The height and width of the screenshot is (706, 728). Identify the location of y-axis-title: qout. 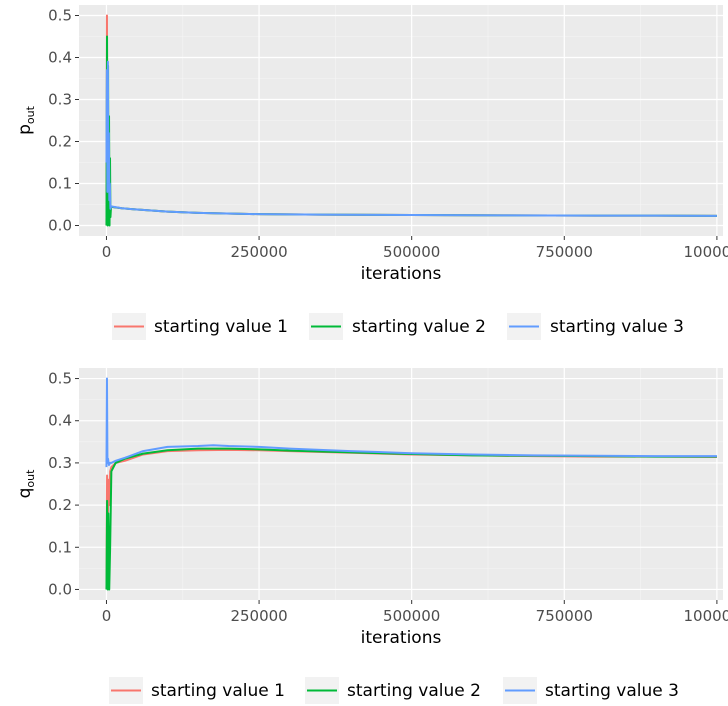
(26, 483).